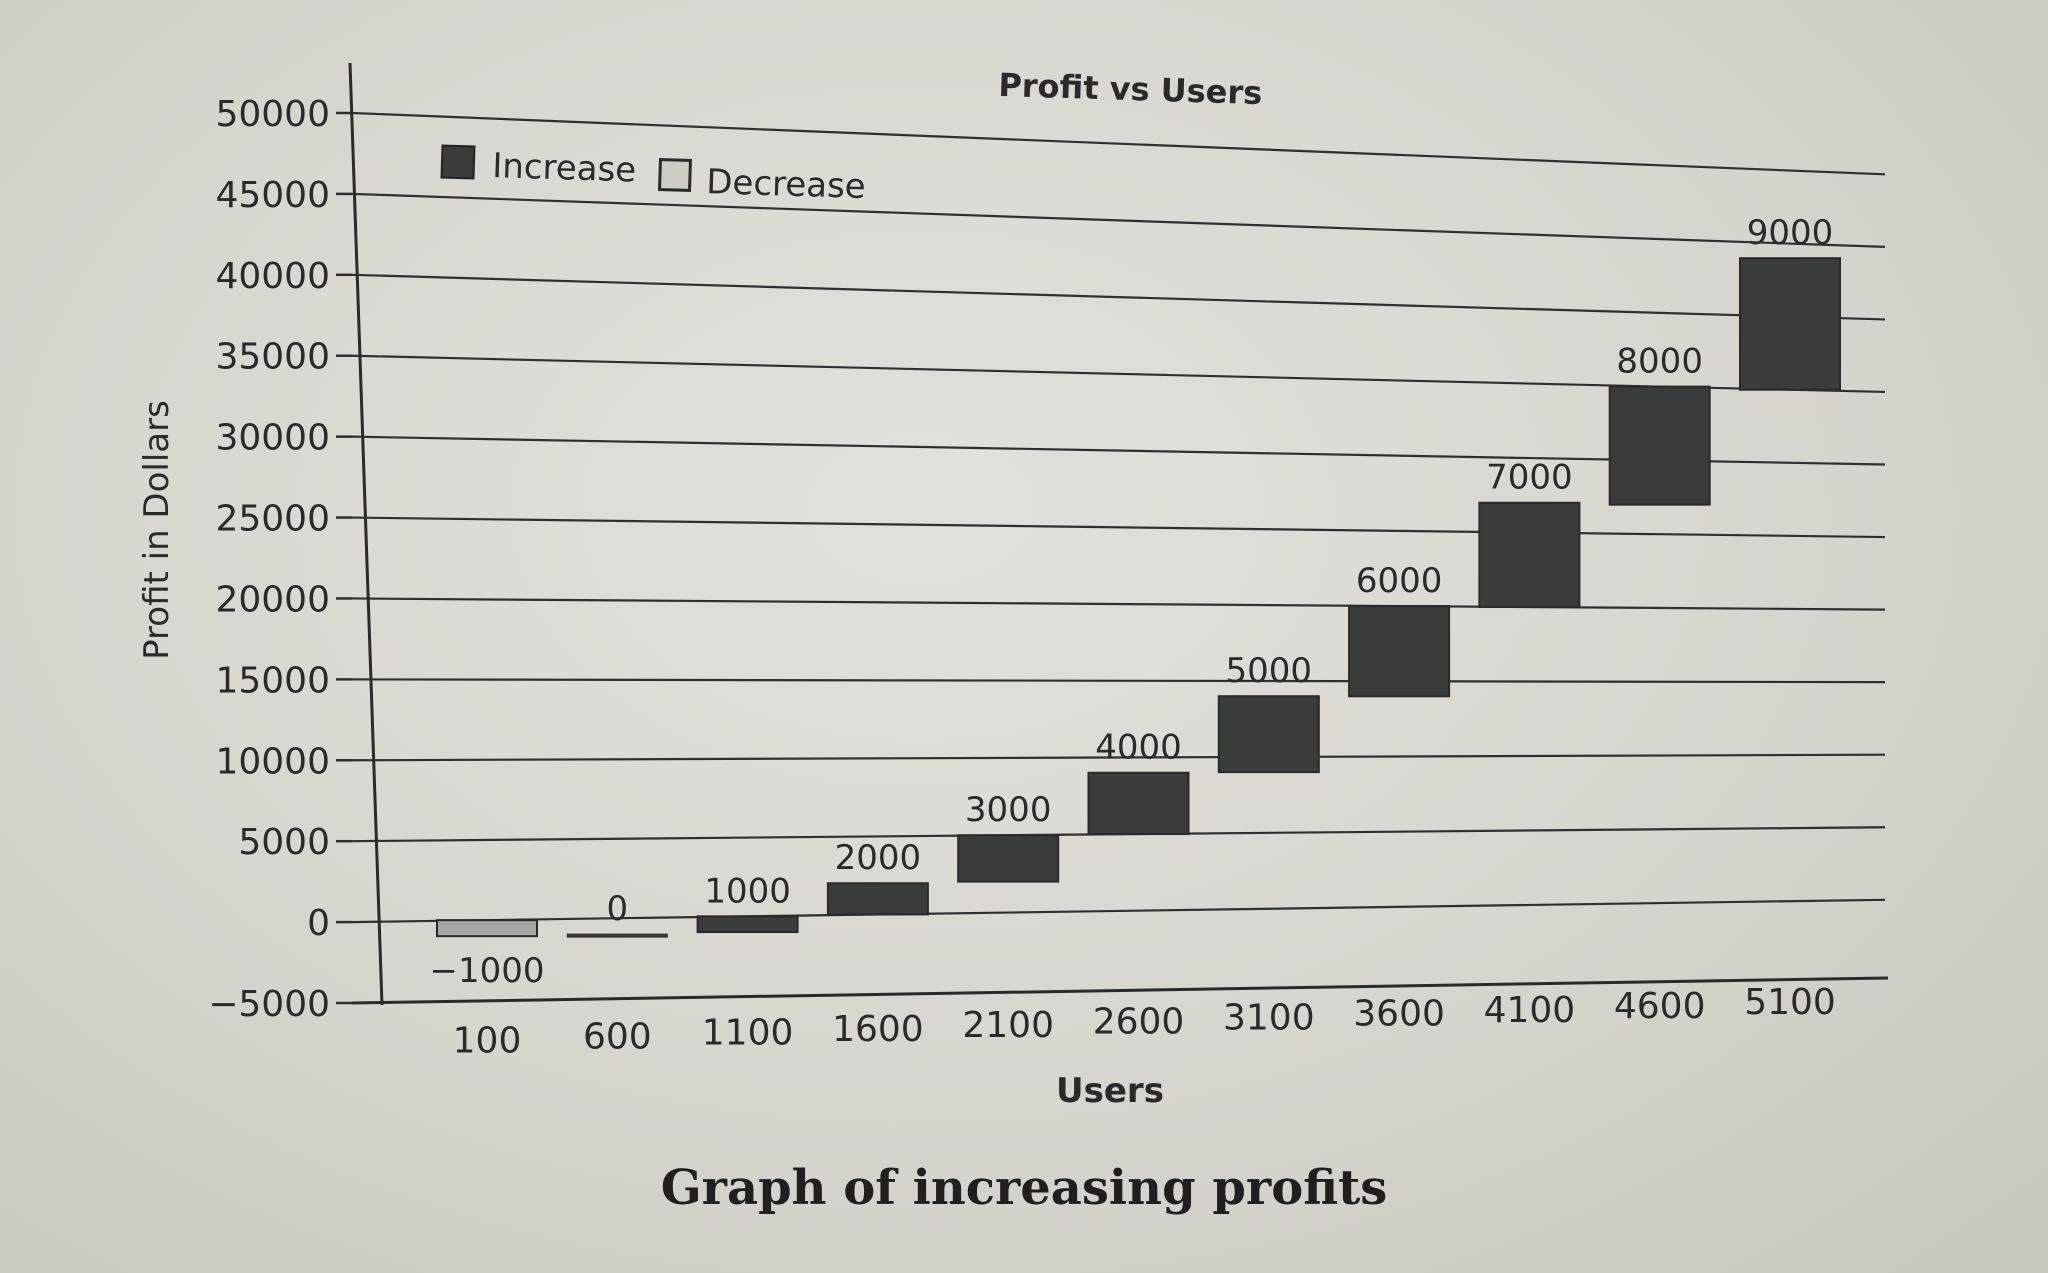 This screenshot has height=1273, width=2048. I want to click on legend-label-increase: Increase, so click(564, 168).